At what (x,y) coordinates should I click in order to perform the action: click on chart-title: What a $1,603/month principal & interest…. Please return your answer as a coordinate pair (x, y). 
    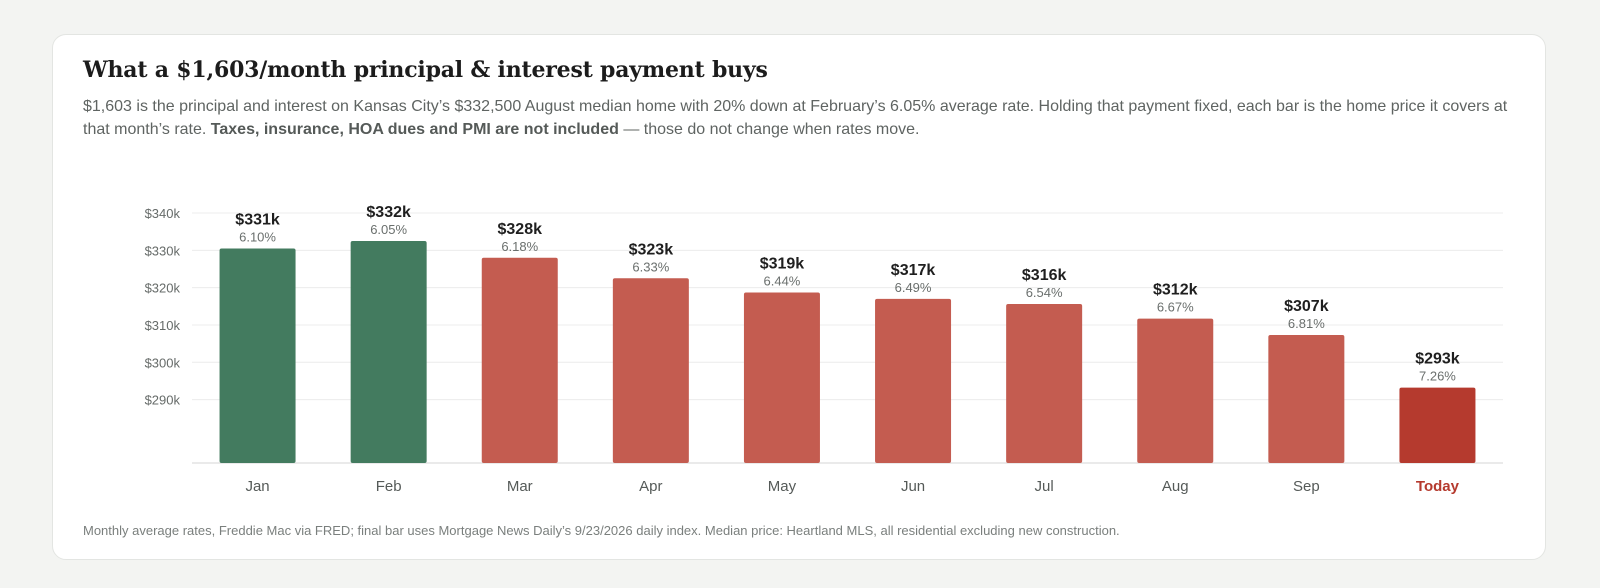
    Looking at the image, I should click on (425, 70).